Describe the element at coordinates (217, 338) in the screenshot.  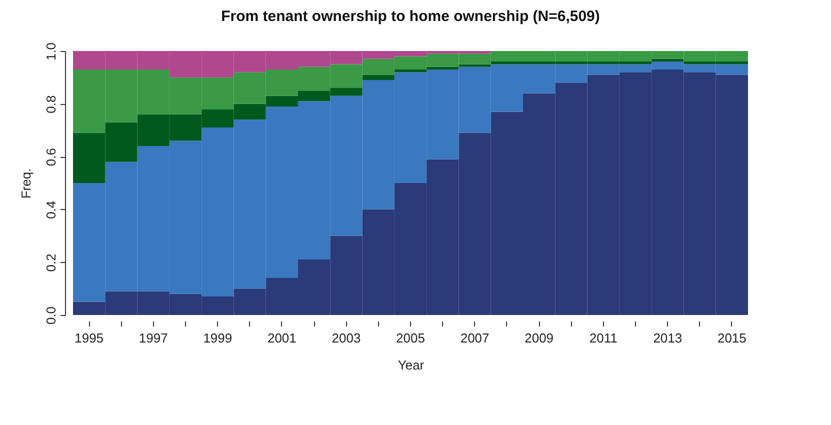
I see `x-tick-label: 1999` at that location.